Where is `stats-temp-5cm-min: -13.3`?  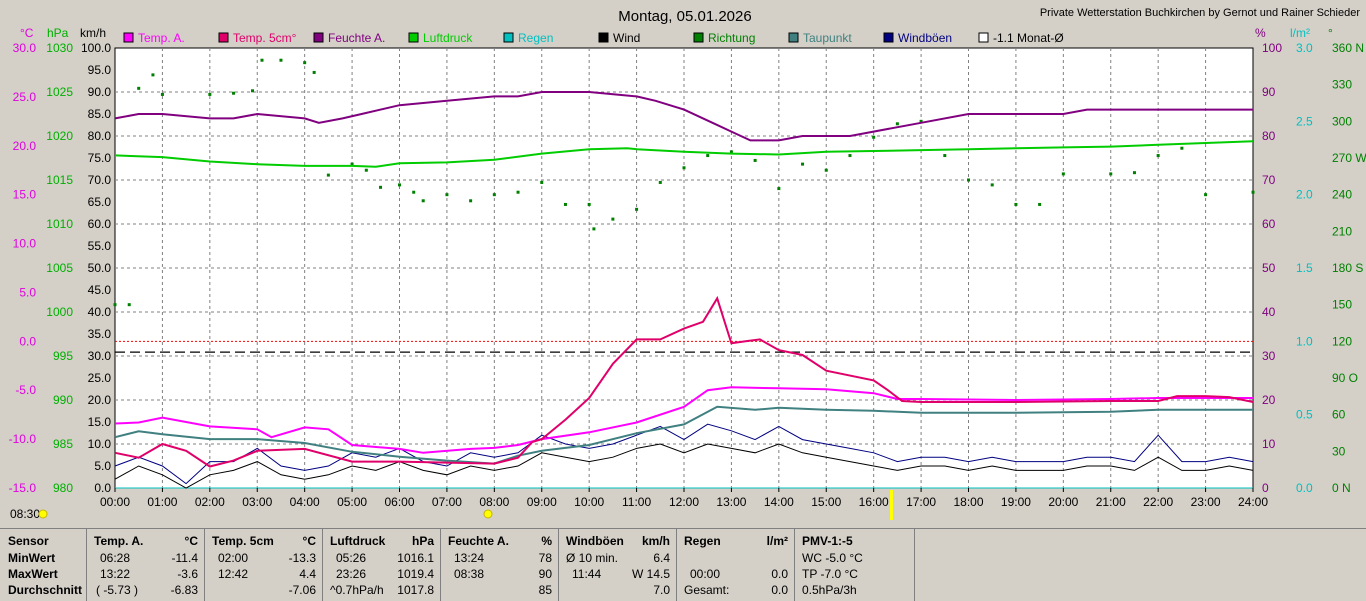
stats-temp-5cm-min: -13.3 is located at coordinates (302, 558).